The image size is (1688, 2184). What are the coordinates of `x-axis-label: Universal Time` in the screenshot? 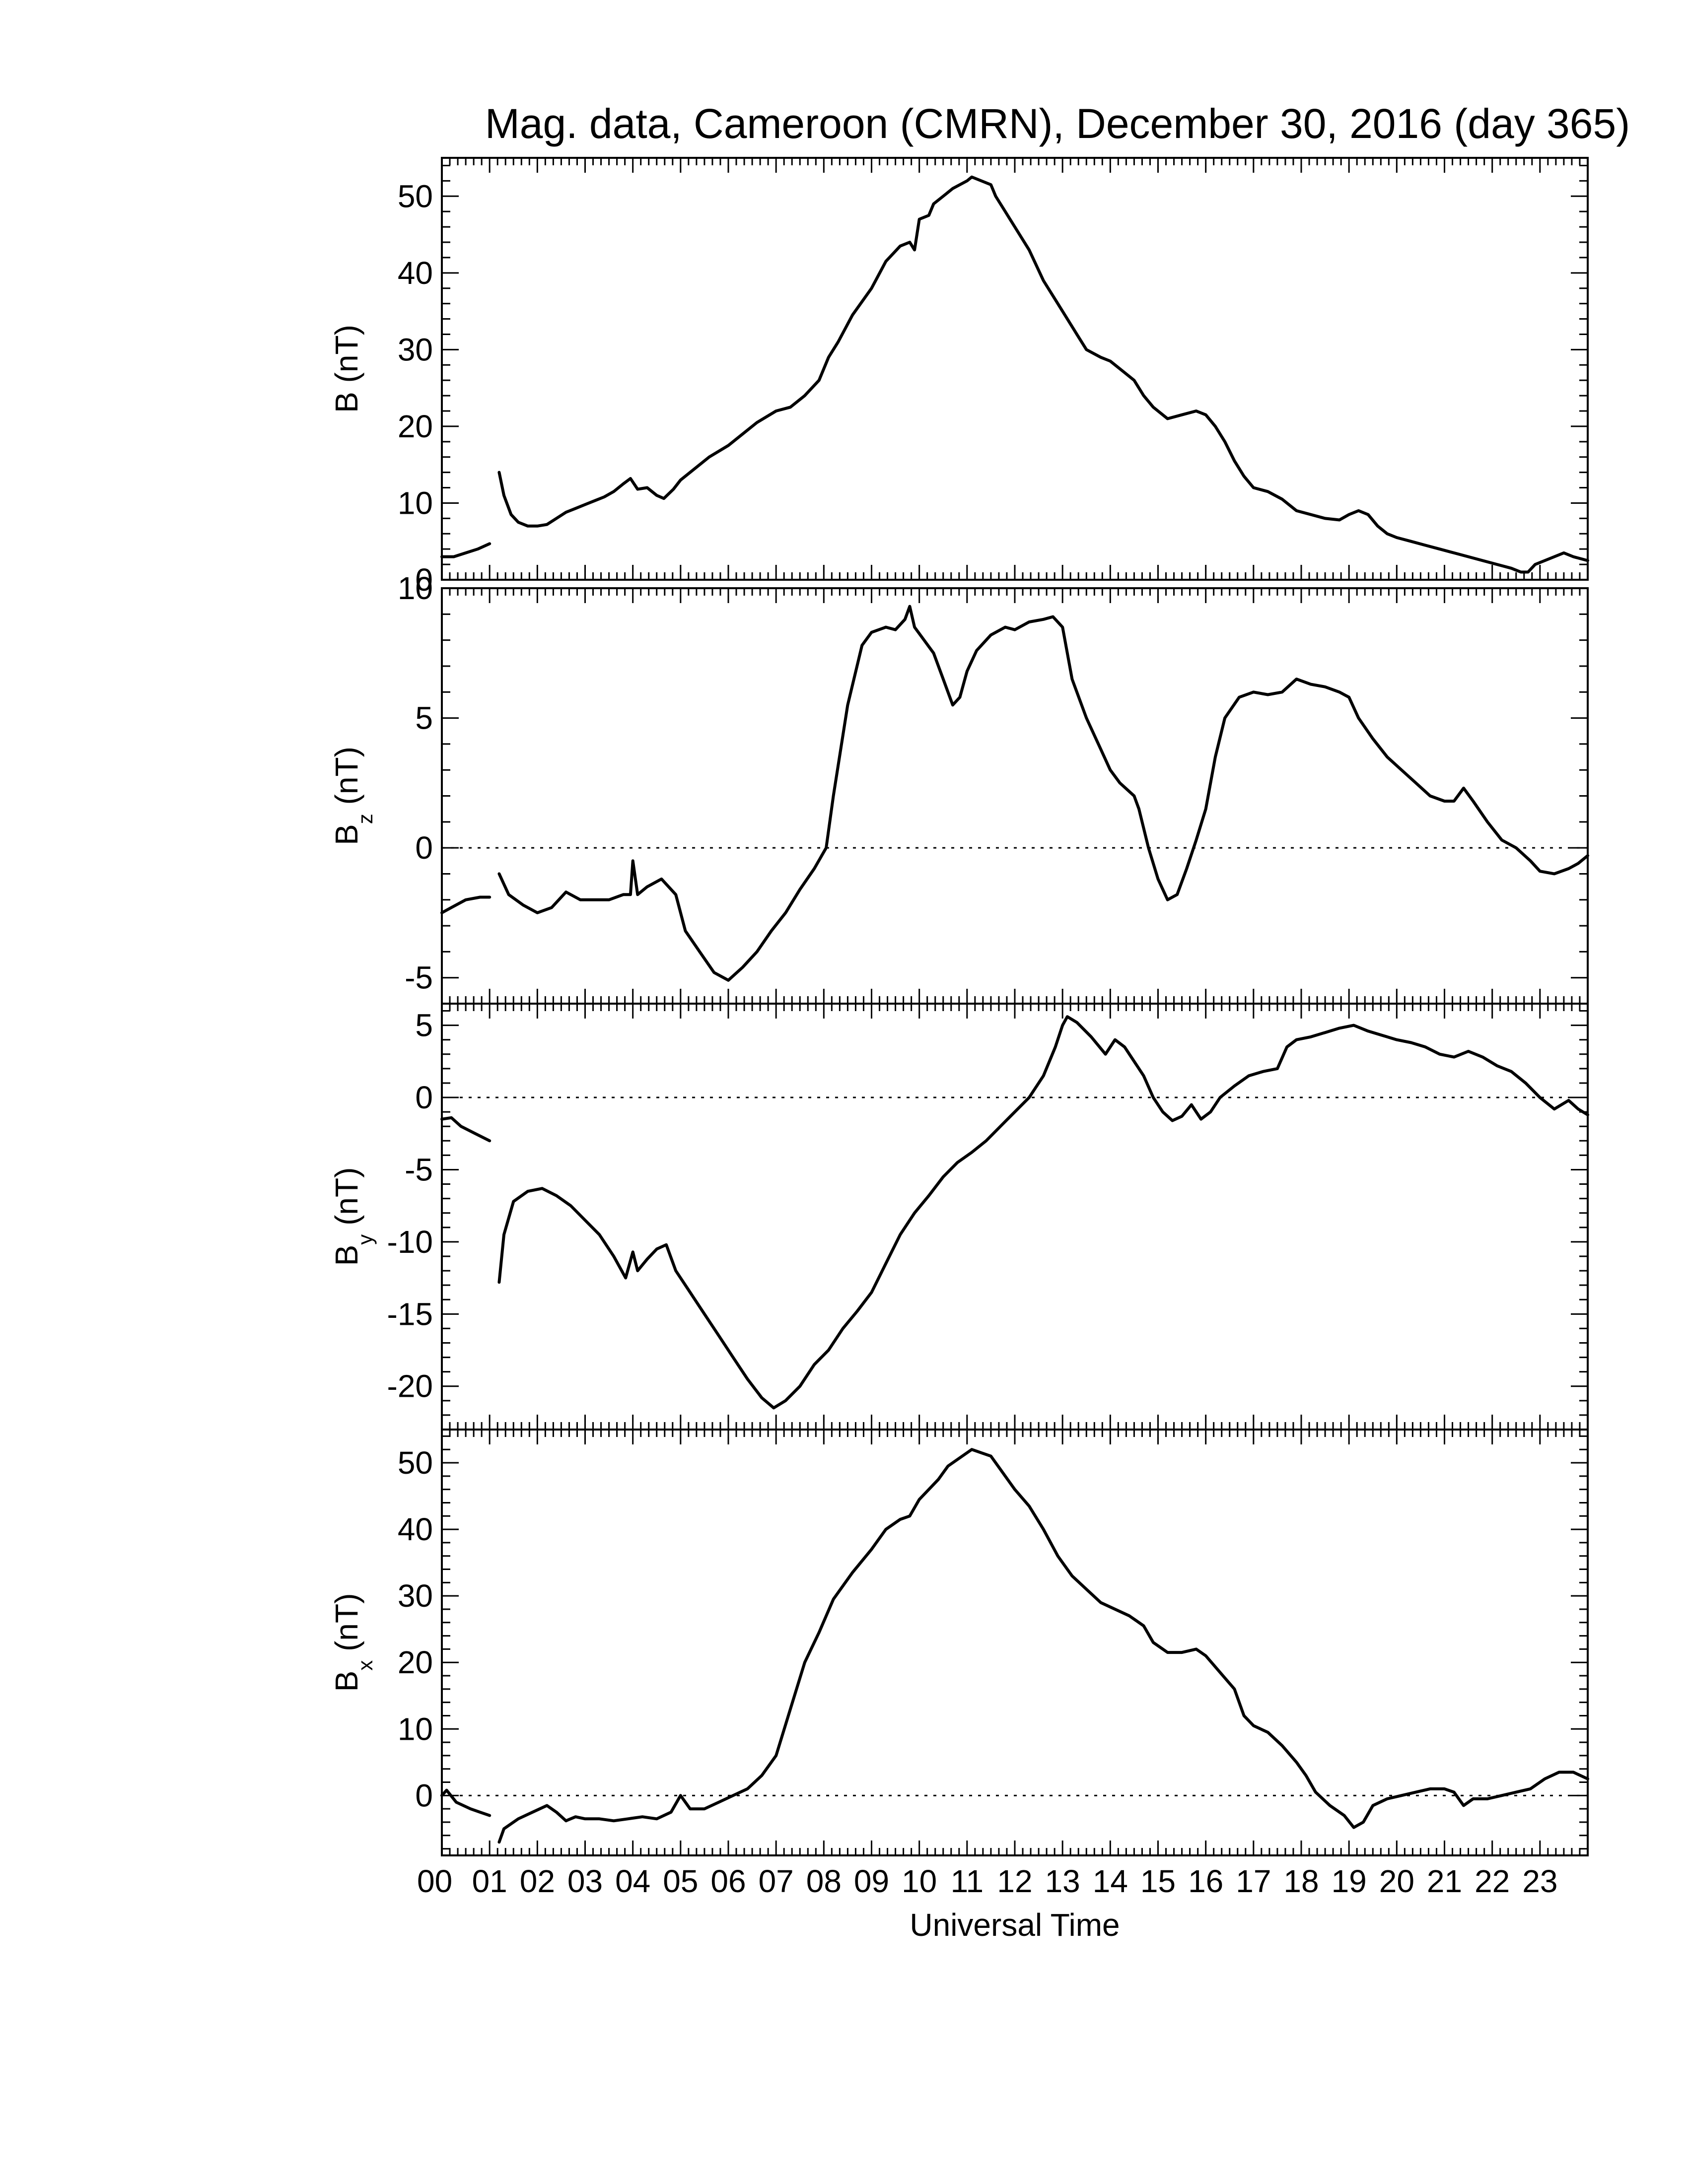 It's located at (1015, 1925).